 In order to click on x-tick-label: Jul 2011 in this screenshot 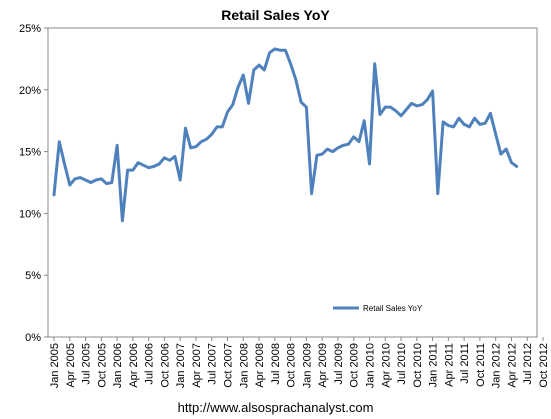, I will do `click(465, 363)`.